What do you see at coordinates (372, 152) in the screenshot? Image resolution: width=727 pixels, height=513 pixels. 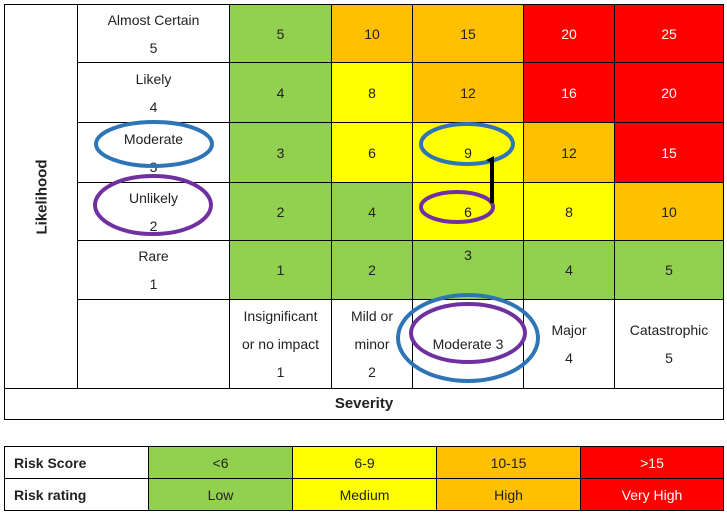 I see `score-cell: 6` at bounding box center [372, 152].